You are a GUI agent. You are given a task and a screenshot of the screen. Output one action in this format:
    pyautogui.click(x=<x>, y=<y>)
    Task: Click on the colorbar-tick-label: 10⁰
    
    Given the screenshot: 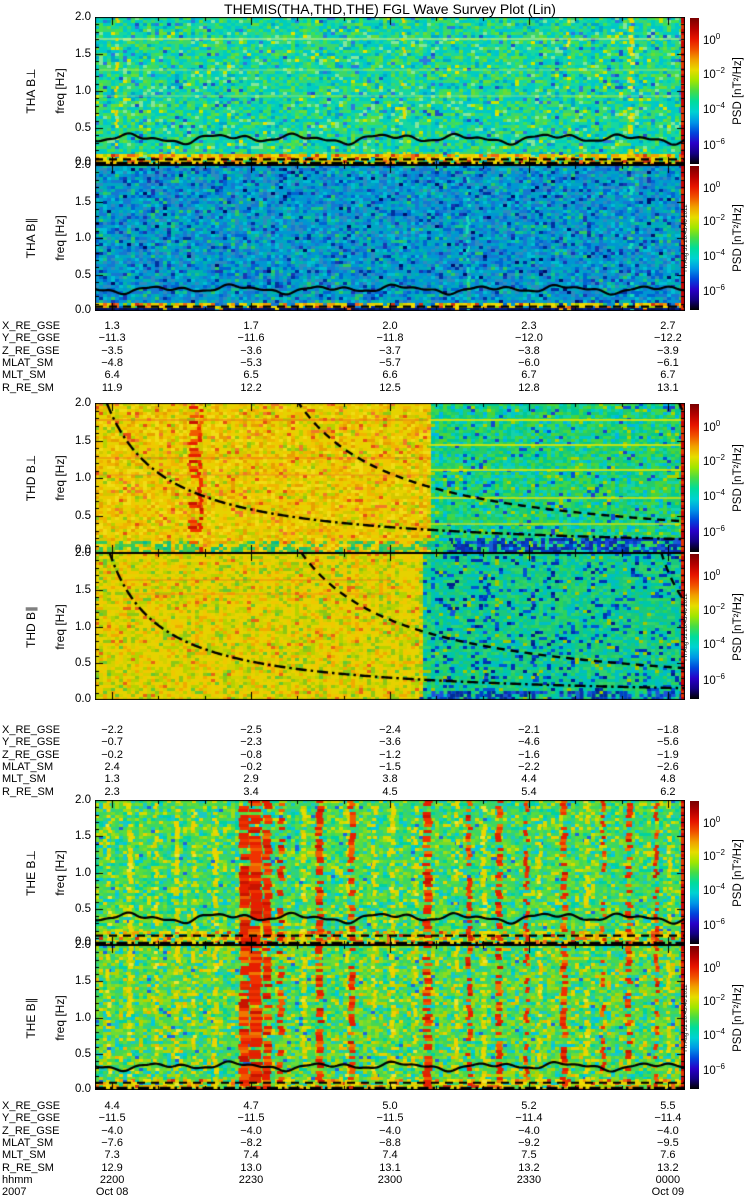 What is the action you would take?
    pyautogui.click(x=711, y=968)
    